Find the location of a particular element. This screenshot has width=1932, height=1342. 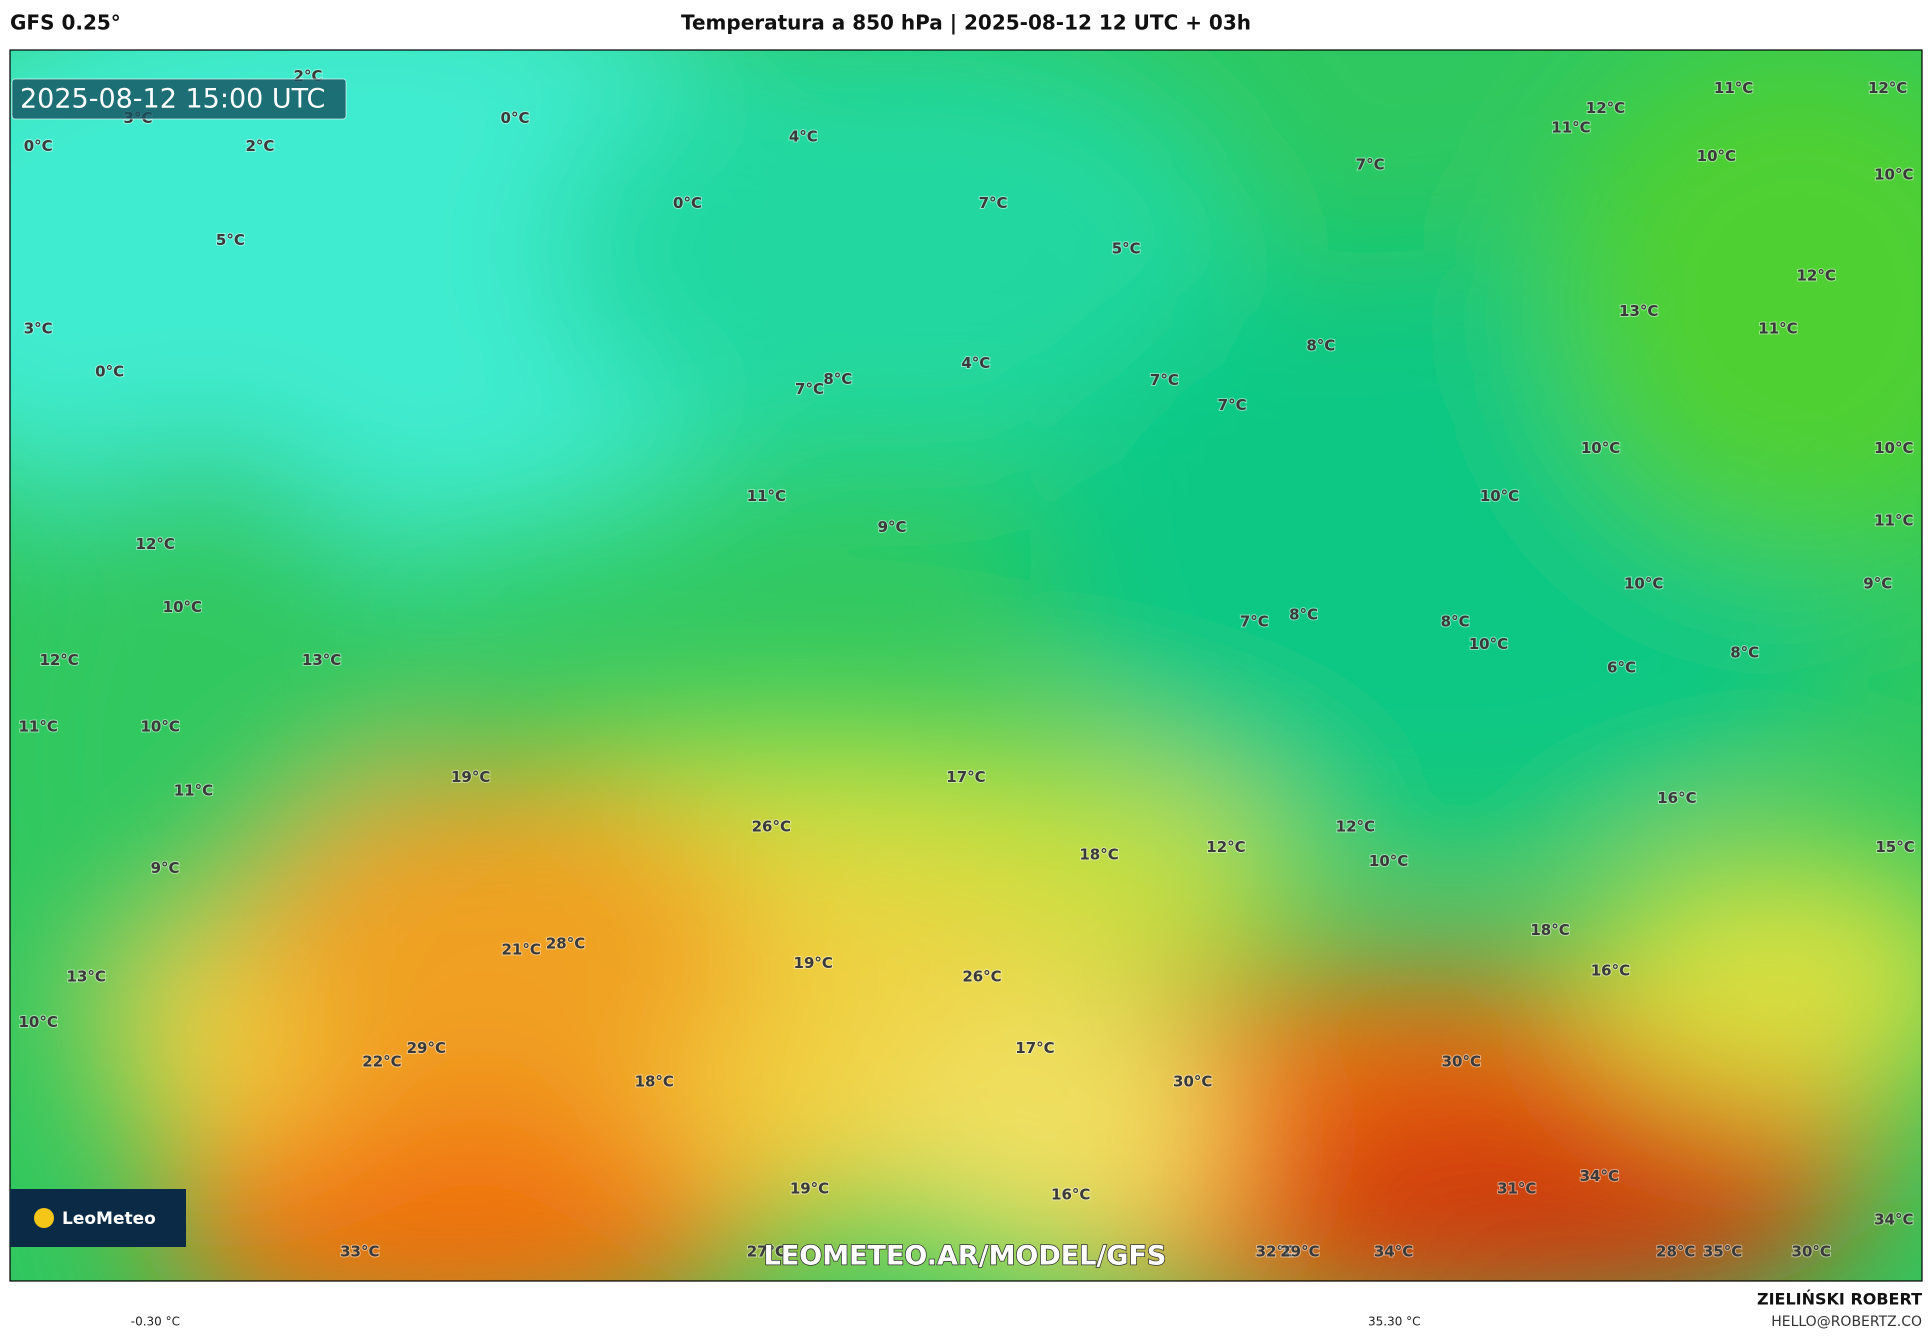

watermark: LEOMETEO.AR/MODEL/GFS is located at coordinates (965, 1256).